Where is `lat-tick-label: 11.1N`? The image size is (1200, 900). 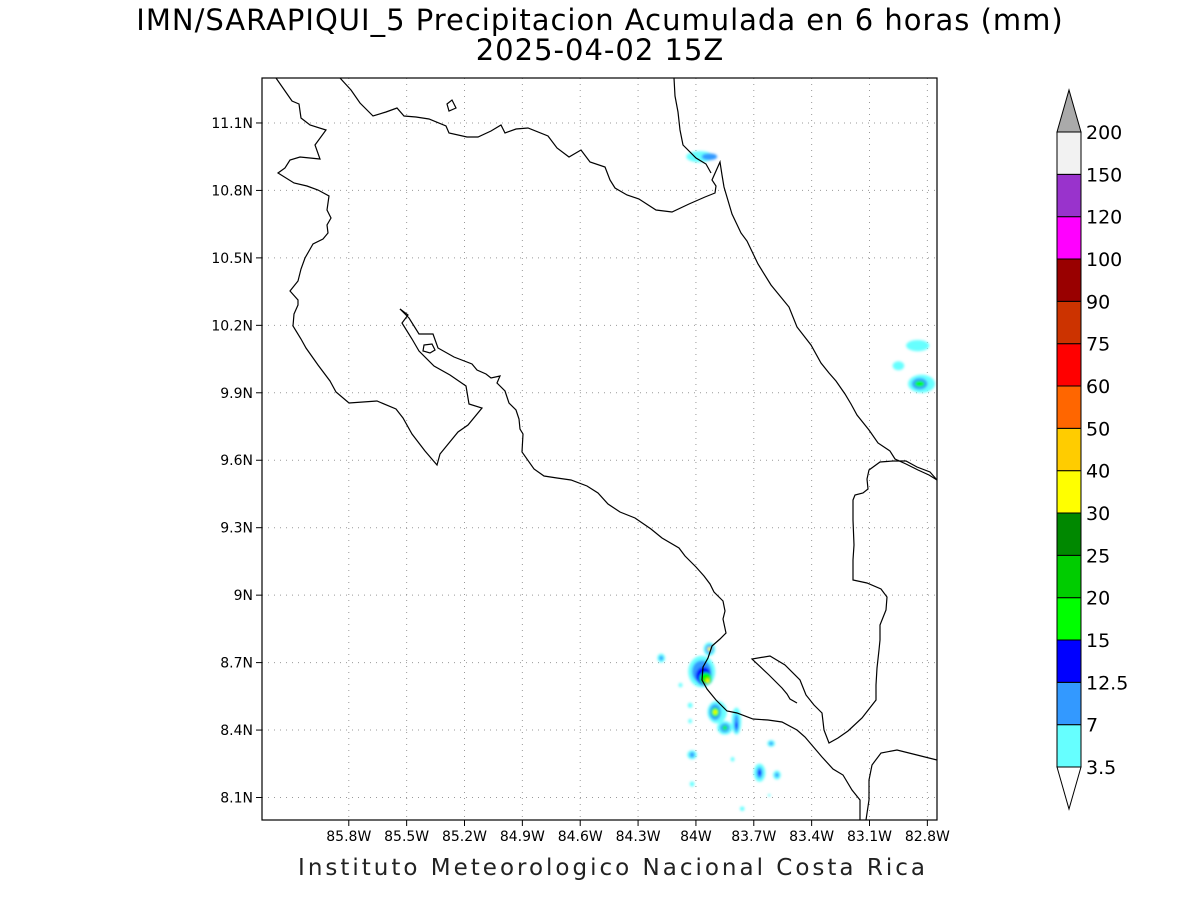
lat-tick-label: 11.1N is located at coordinates (232, 124).